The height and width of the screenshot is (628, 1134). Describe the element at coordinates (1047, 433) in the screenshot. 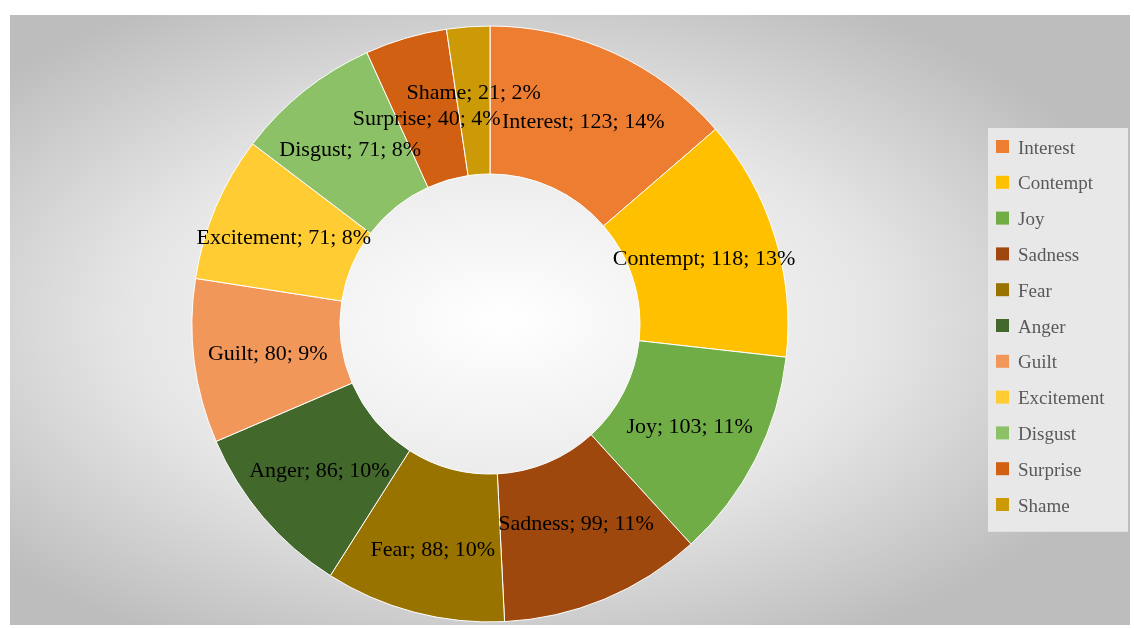

I see `legend-label: Disgust` at that location.